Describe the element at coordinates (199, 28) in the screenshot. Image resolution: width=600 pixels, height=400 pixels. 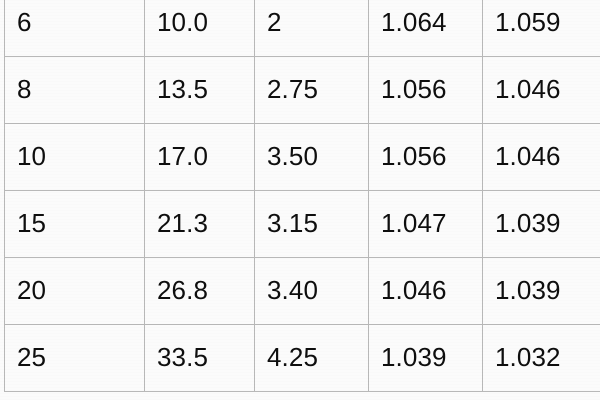
I see `table-cell: 10.0` at that location.